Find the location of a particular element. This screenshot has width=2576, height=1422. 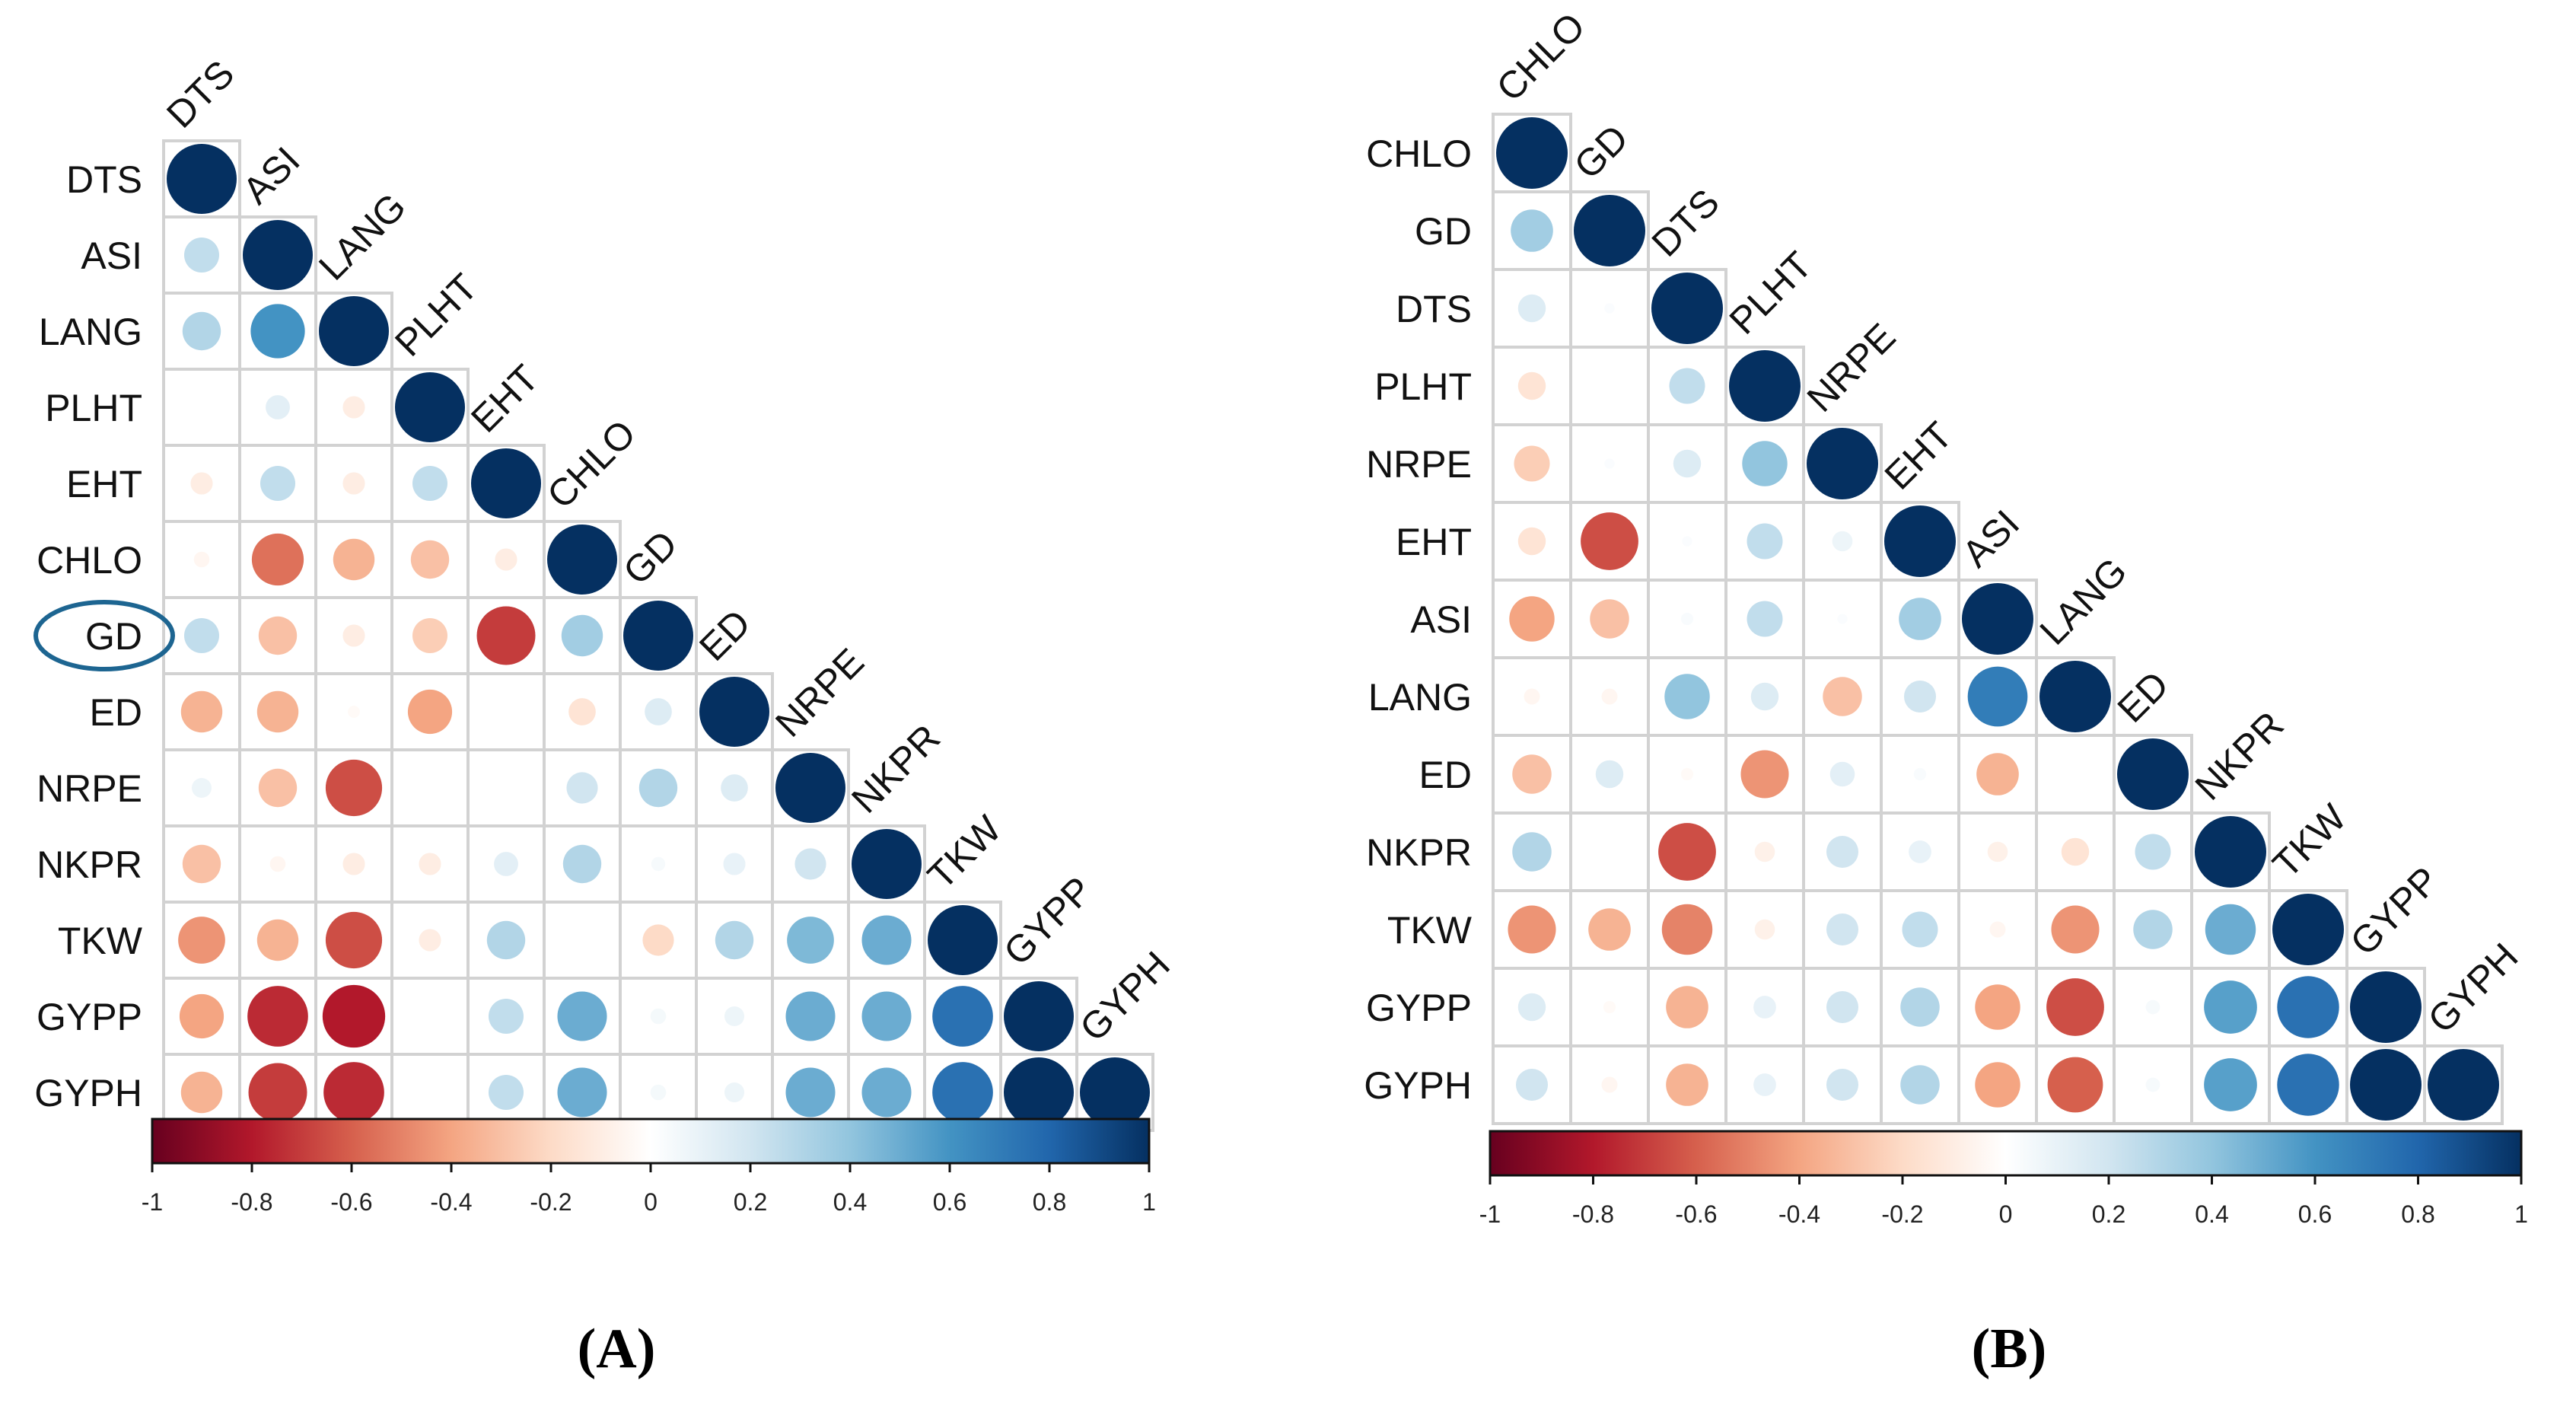

row-label: CHLO is located at coordinates (89, 560).